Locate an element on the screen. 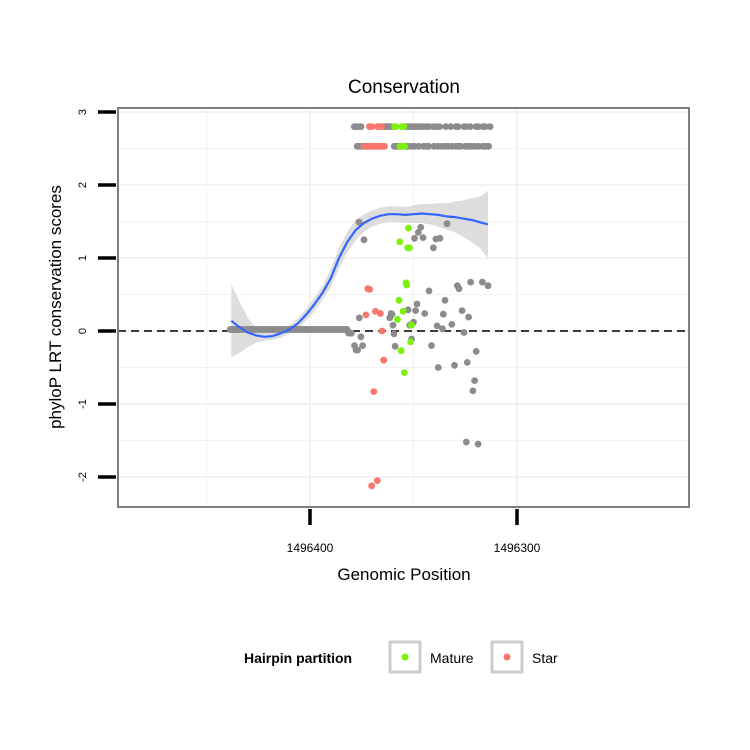 Image resolution: width=750 pixels, height=750 pixels. y-tick-label: 1 is located at coordinates (83, 258).